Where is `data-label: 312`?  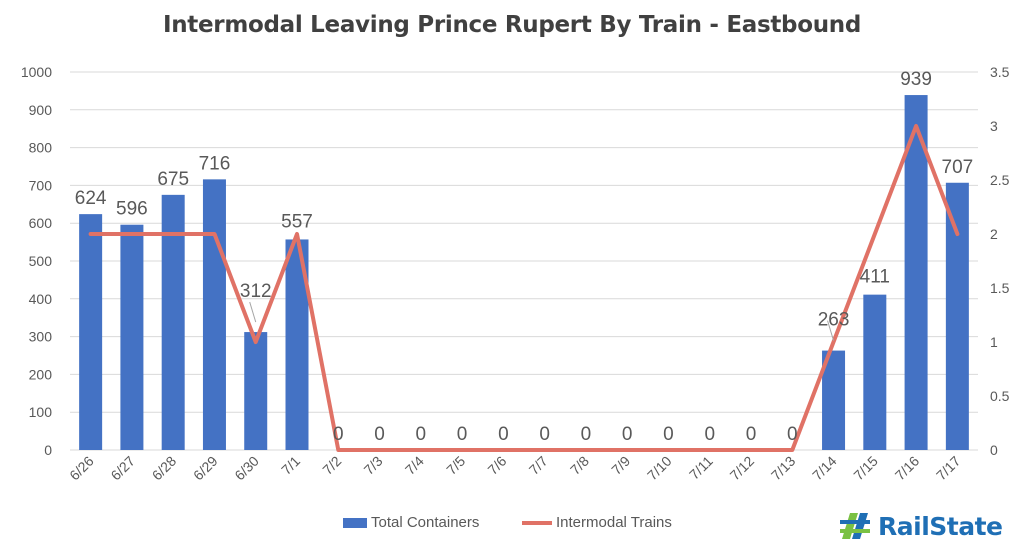 data-label: 312 is located at coordinates (256, 291).